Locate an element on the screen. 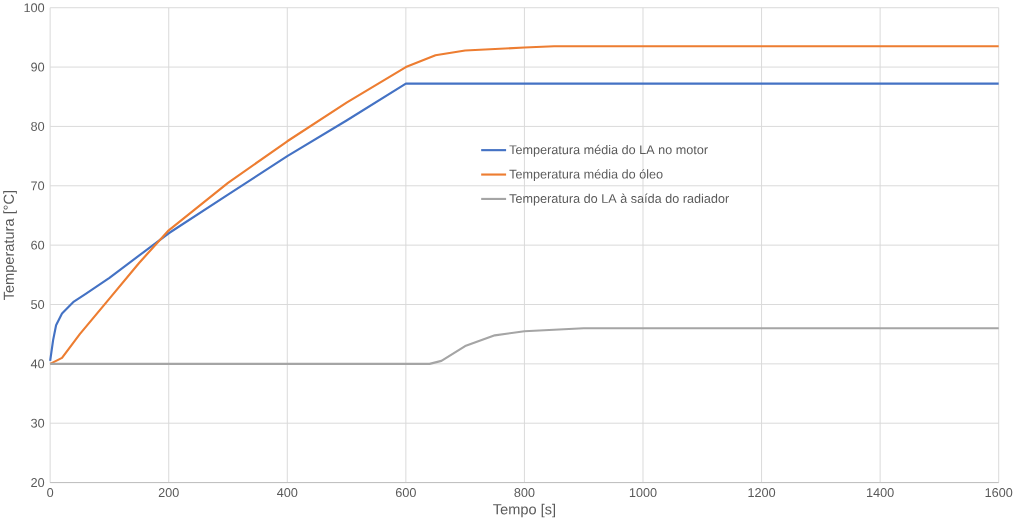 This screenshot has height=521, width=1016. y-tick-label: 80 is located at coordinates (38, 127).